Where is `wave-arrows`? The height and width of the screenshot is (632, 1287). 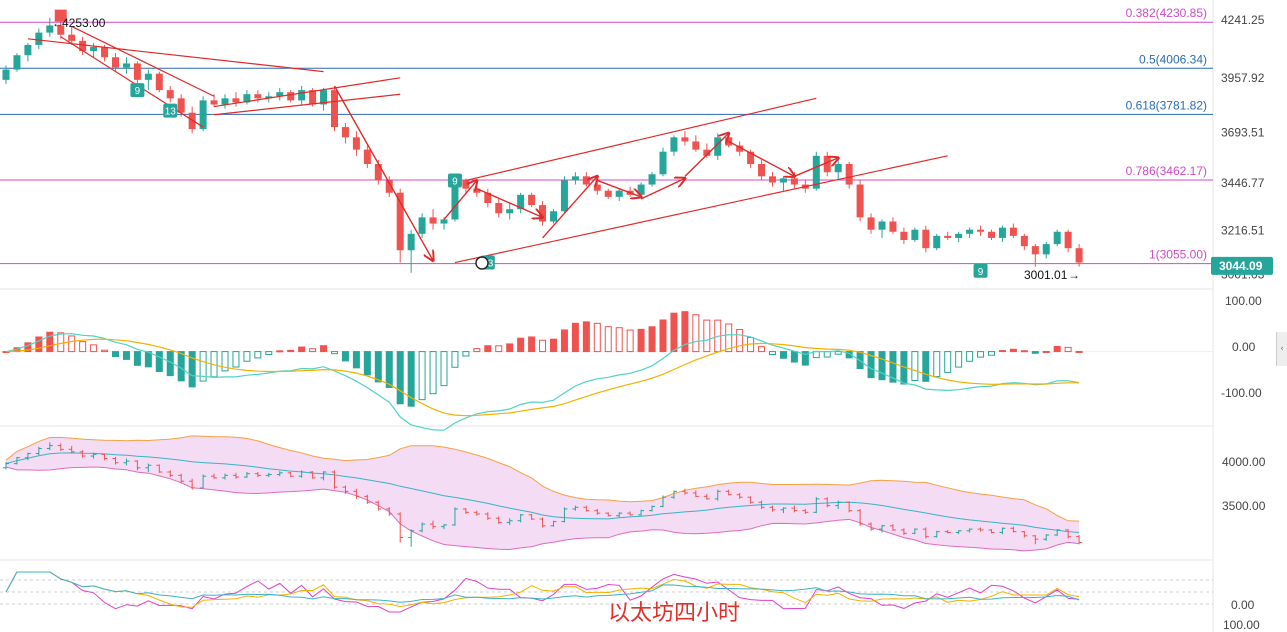
wave-arrows is located at coordinates (586, 172).